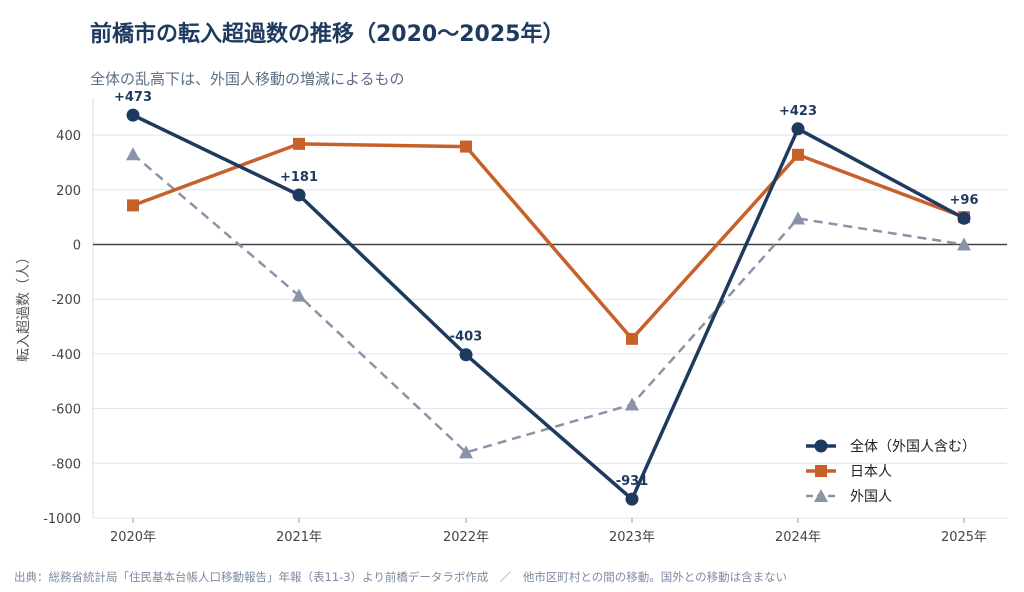 The height and width of the screenshot is (592, 1024). Describe the element at coordinates (466, 537) in the screenshot. I see `x-tick-label: 2022年` at that location.